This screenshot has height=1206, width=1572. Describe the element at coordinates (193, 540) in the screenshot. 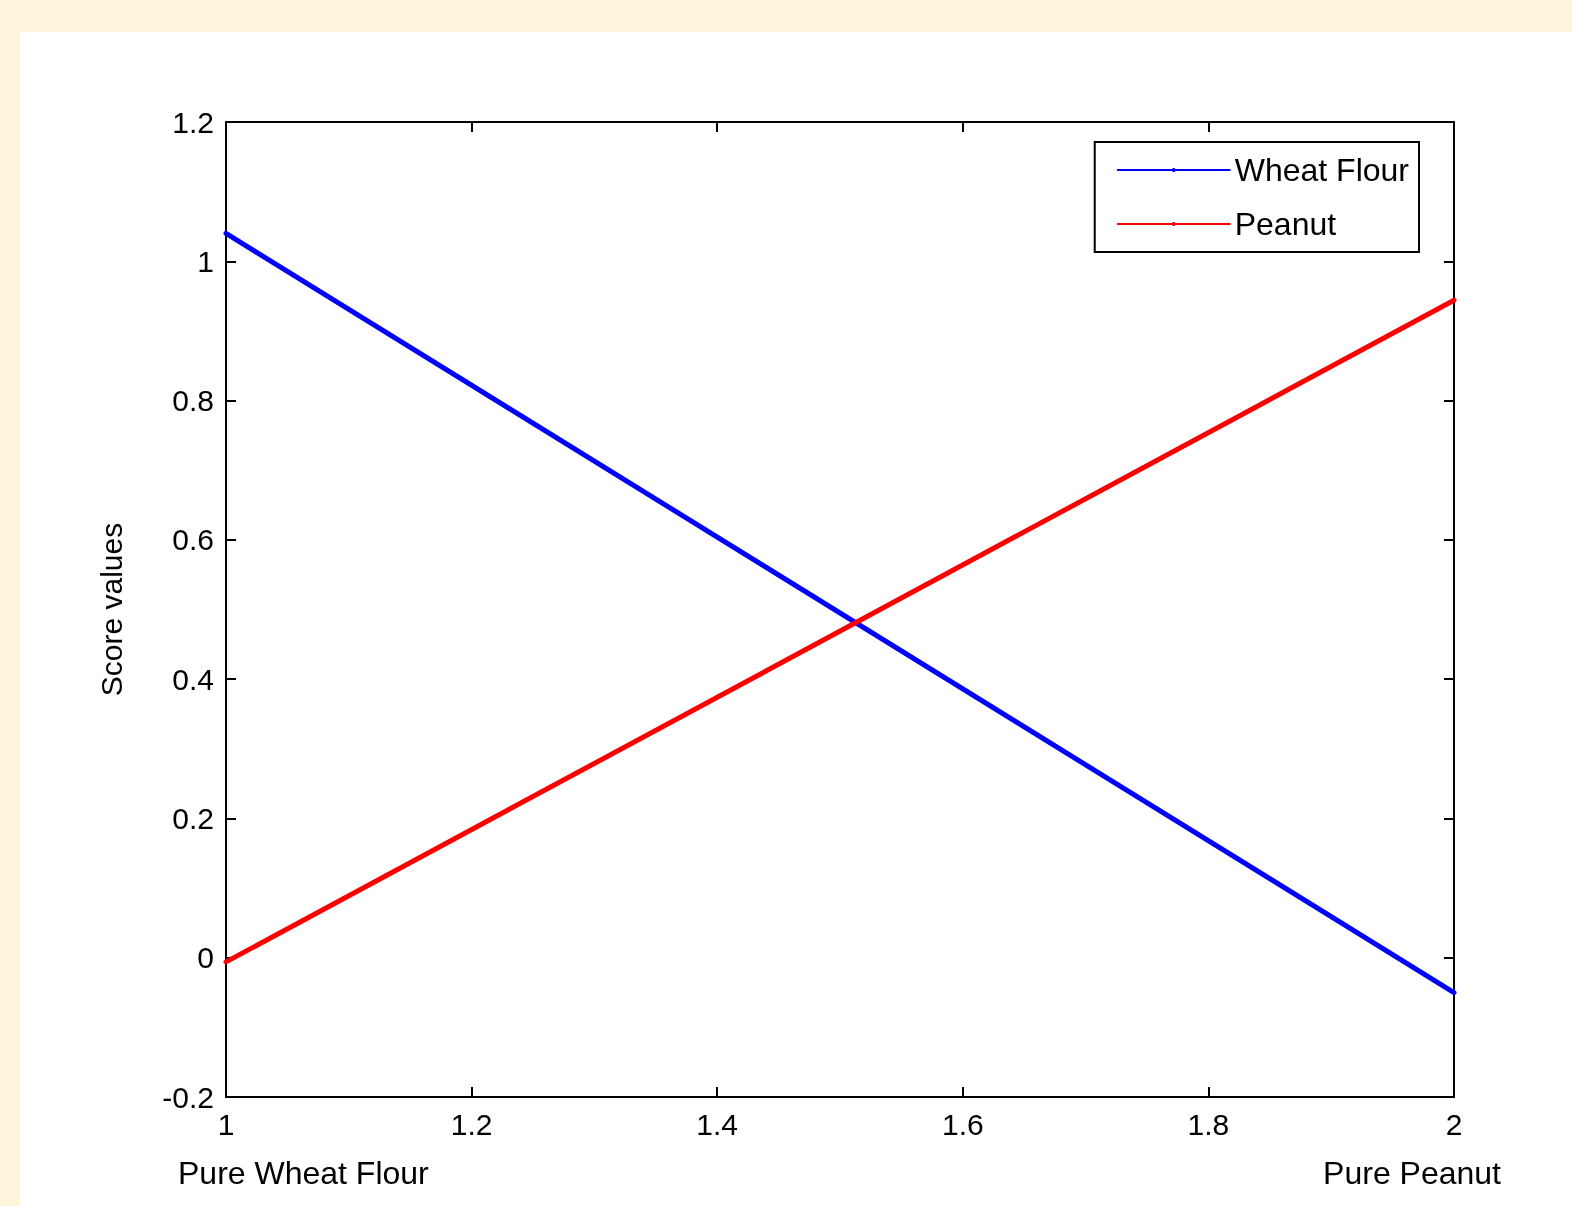

I see `y-tick-label: 0.6` at that location.